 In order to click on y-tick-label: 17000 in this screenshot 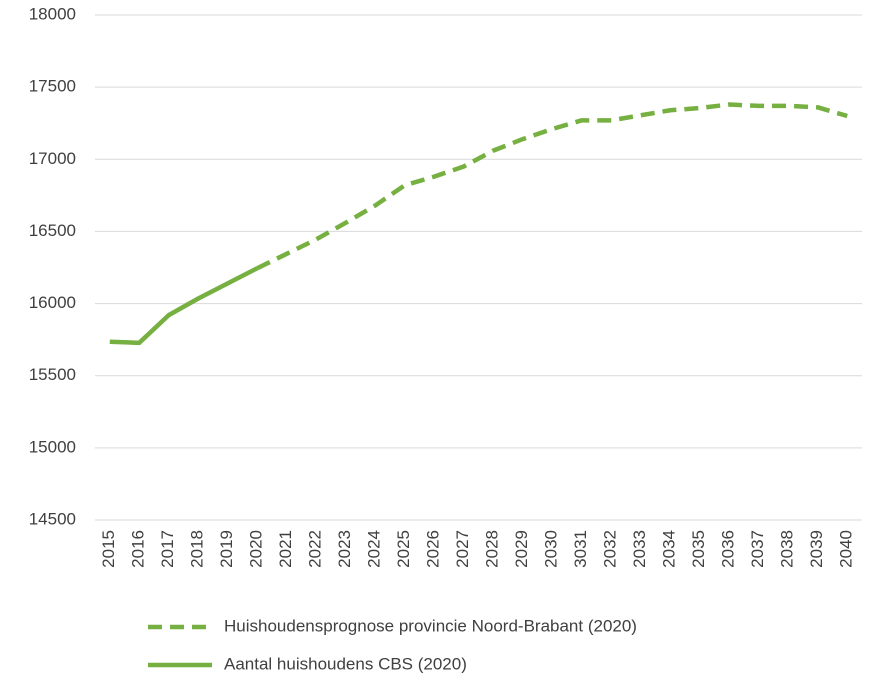, I will do `click(52, 158)`.